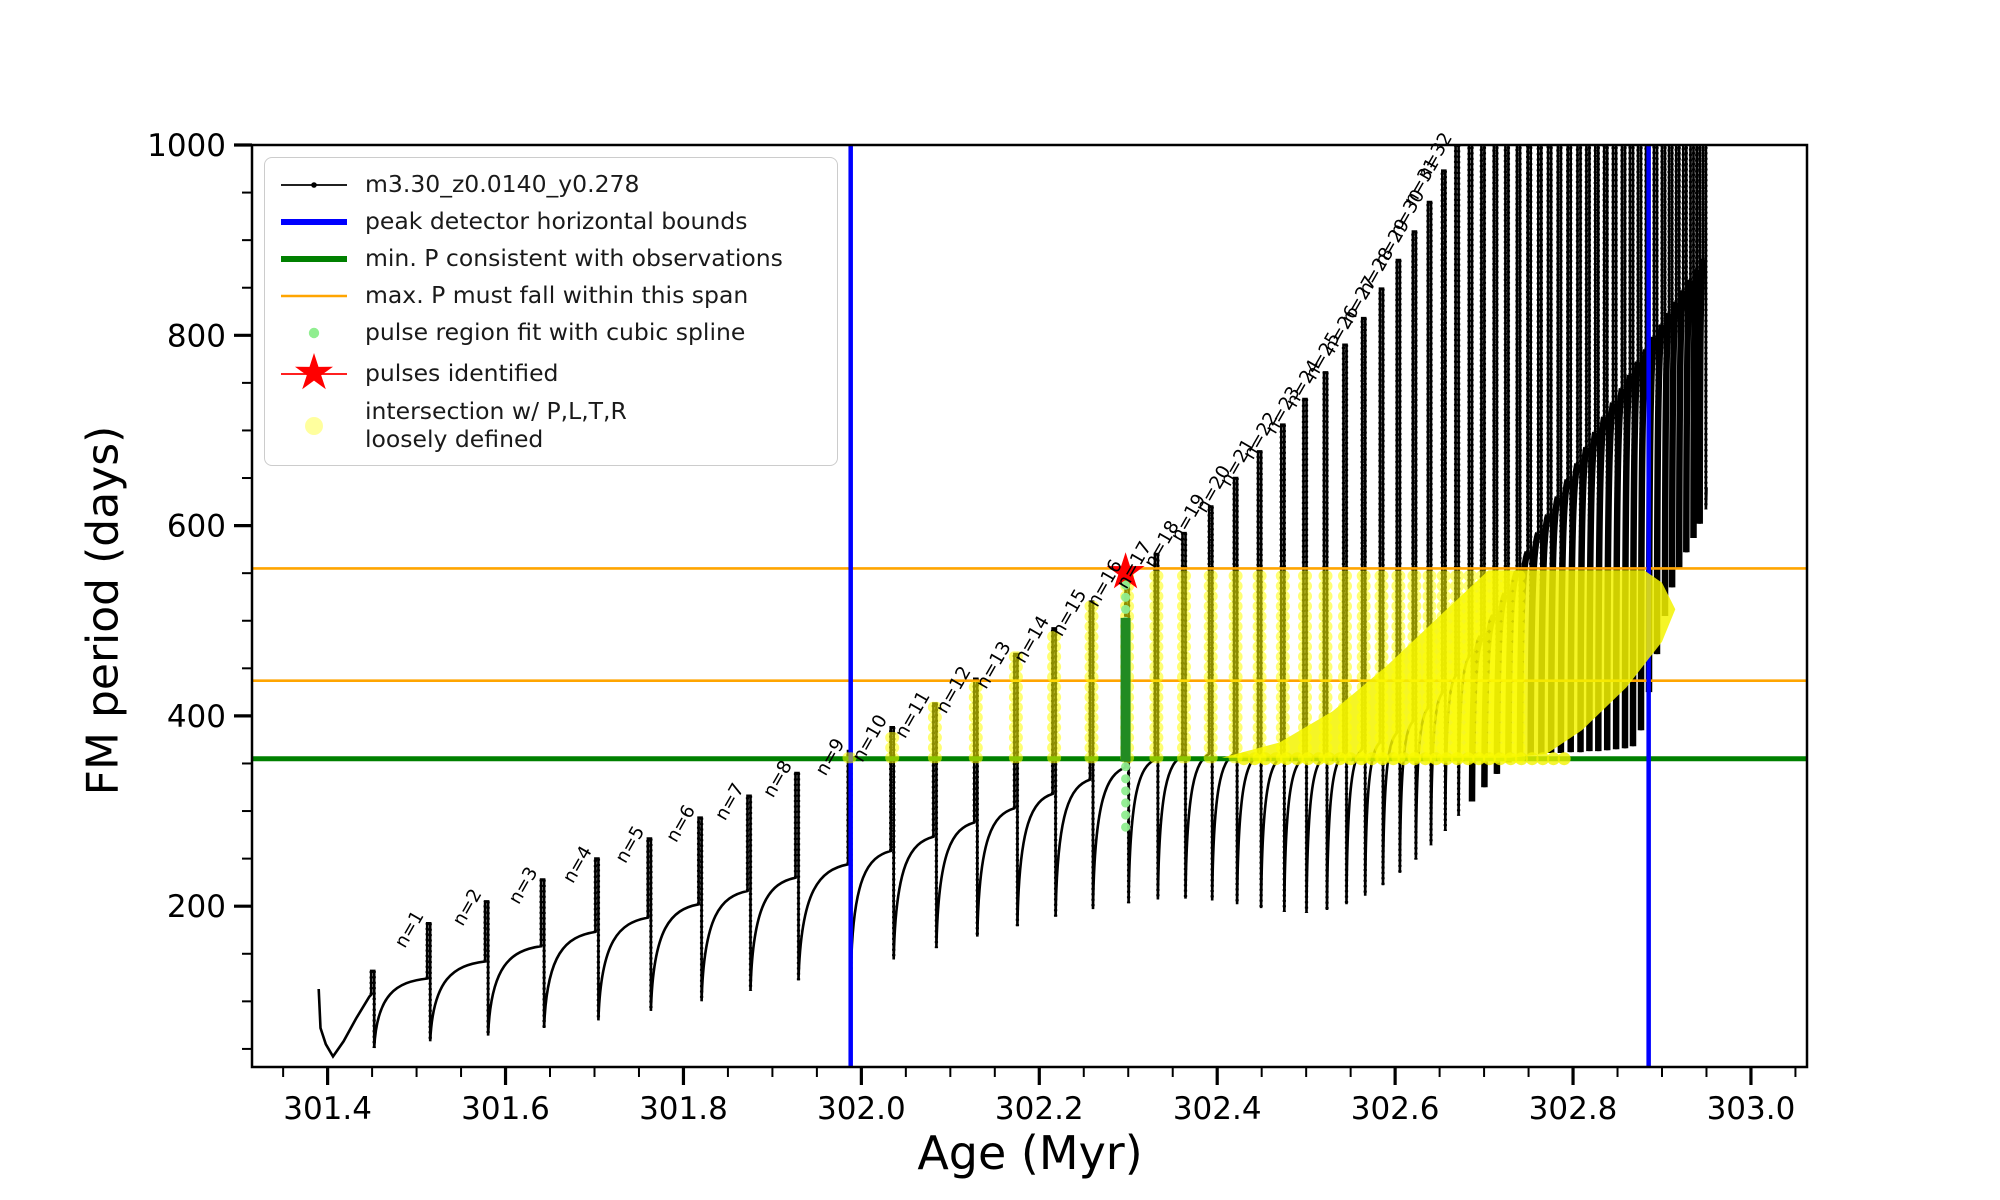 Image resolution: width=2000 pixels, height=1200 pixels. Describe the element at coordinates (314, 185) in the screenshot. I see `black-line-dot-marker-icon` at that location.